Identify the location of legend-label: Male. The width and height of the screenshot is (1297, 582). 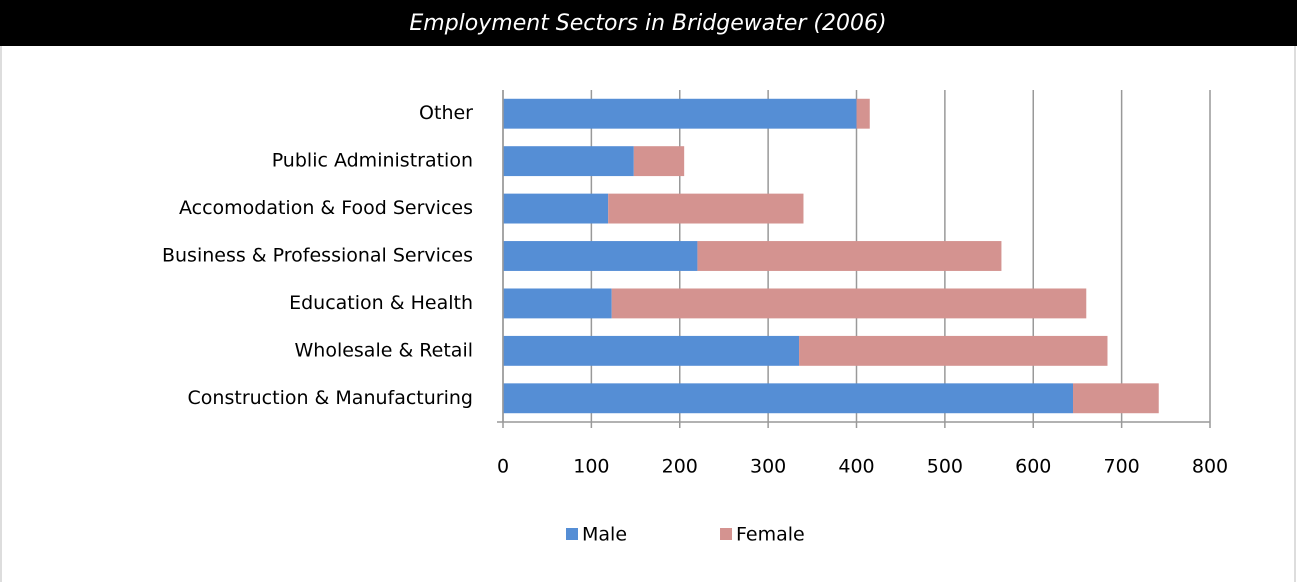
(604, 535).